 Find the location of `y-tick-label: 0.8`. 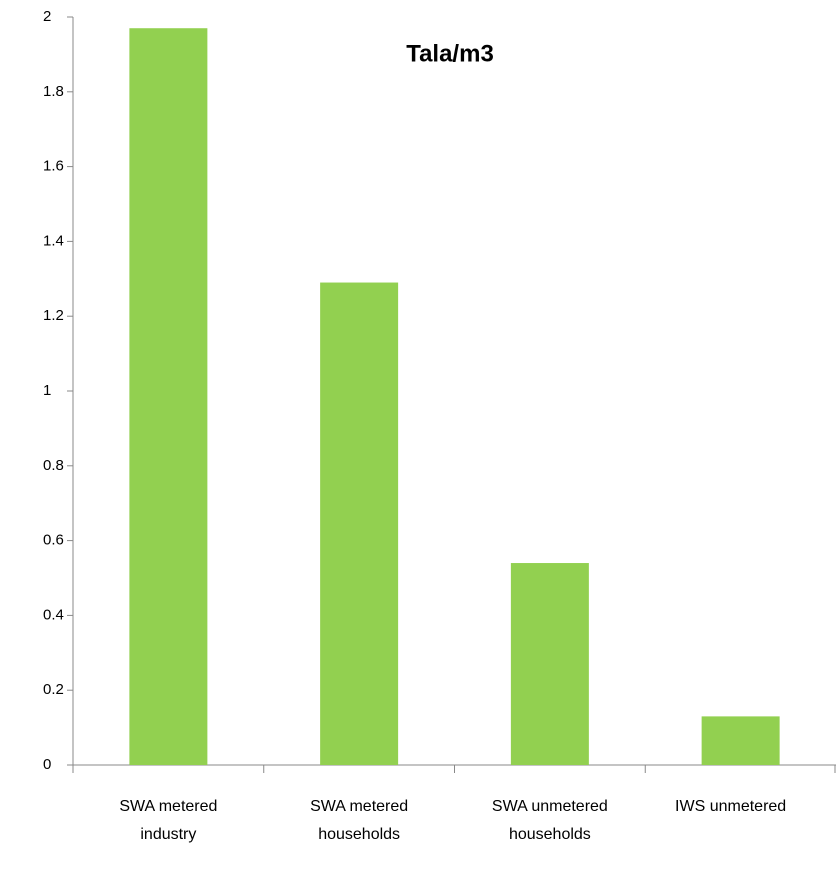

y-tick-label: 0.8 is located at coordinates (53, 465).